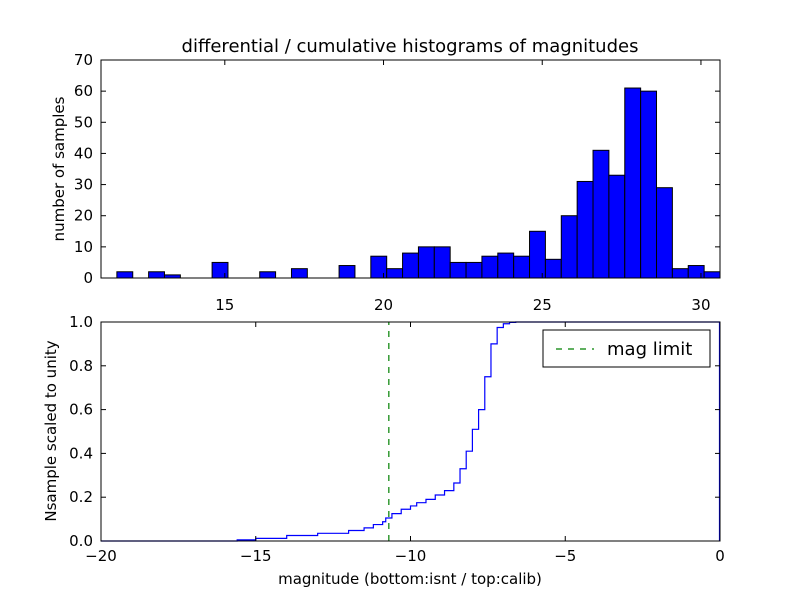 The image size is (800, 604). I want to click on cumulative-y-tick-label: 1.0, so click(81, 322).